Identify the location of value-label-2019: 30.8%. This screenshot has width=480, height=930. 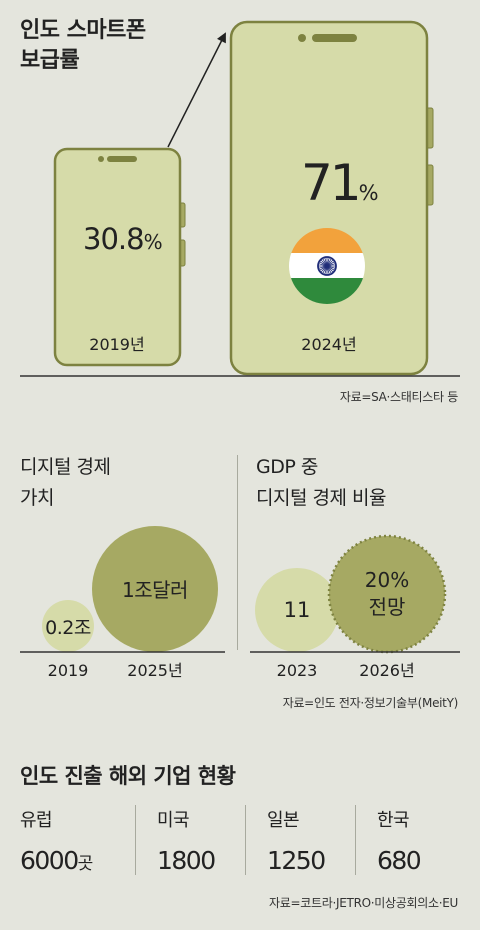
(122, 239).